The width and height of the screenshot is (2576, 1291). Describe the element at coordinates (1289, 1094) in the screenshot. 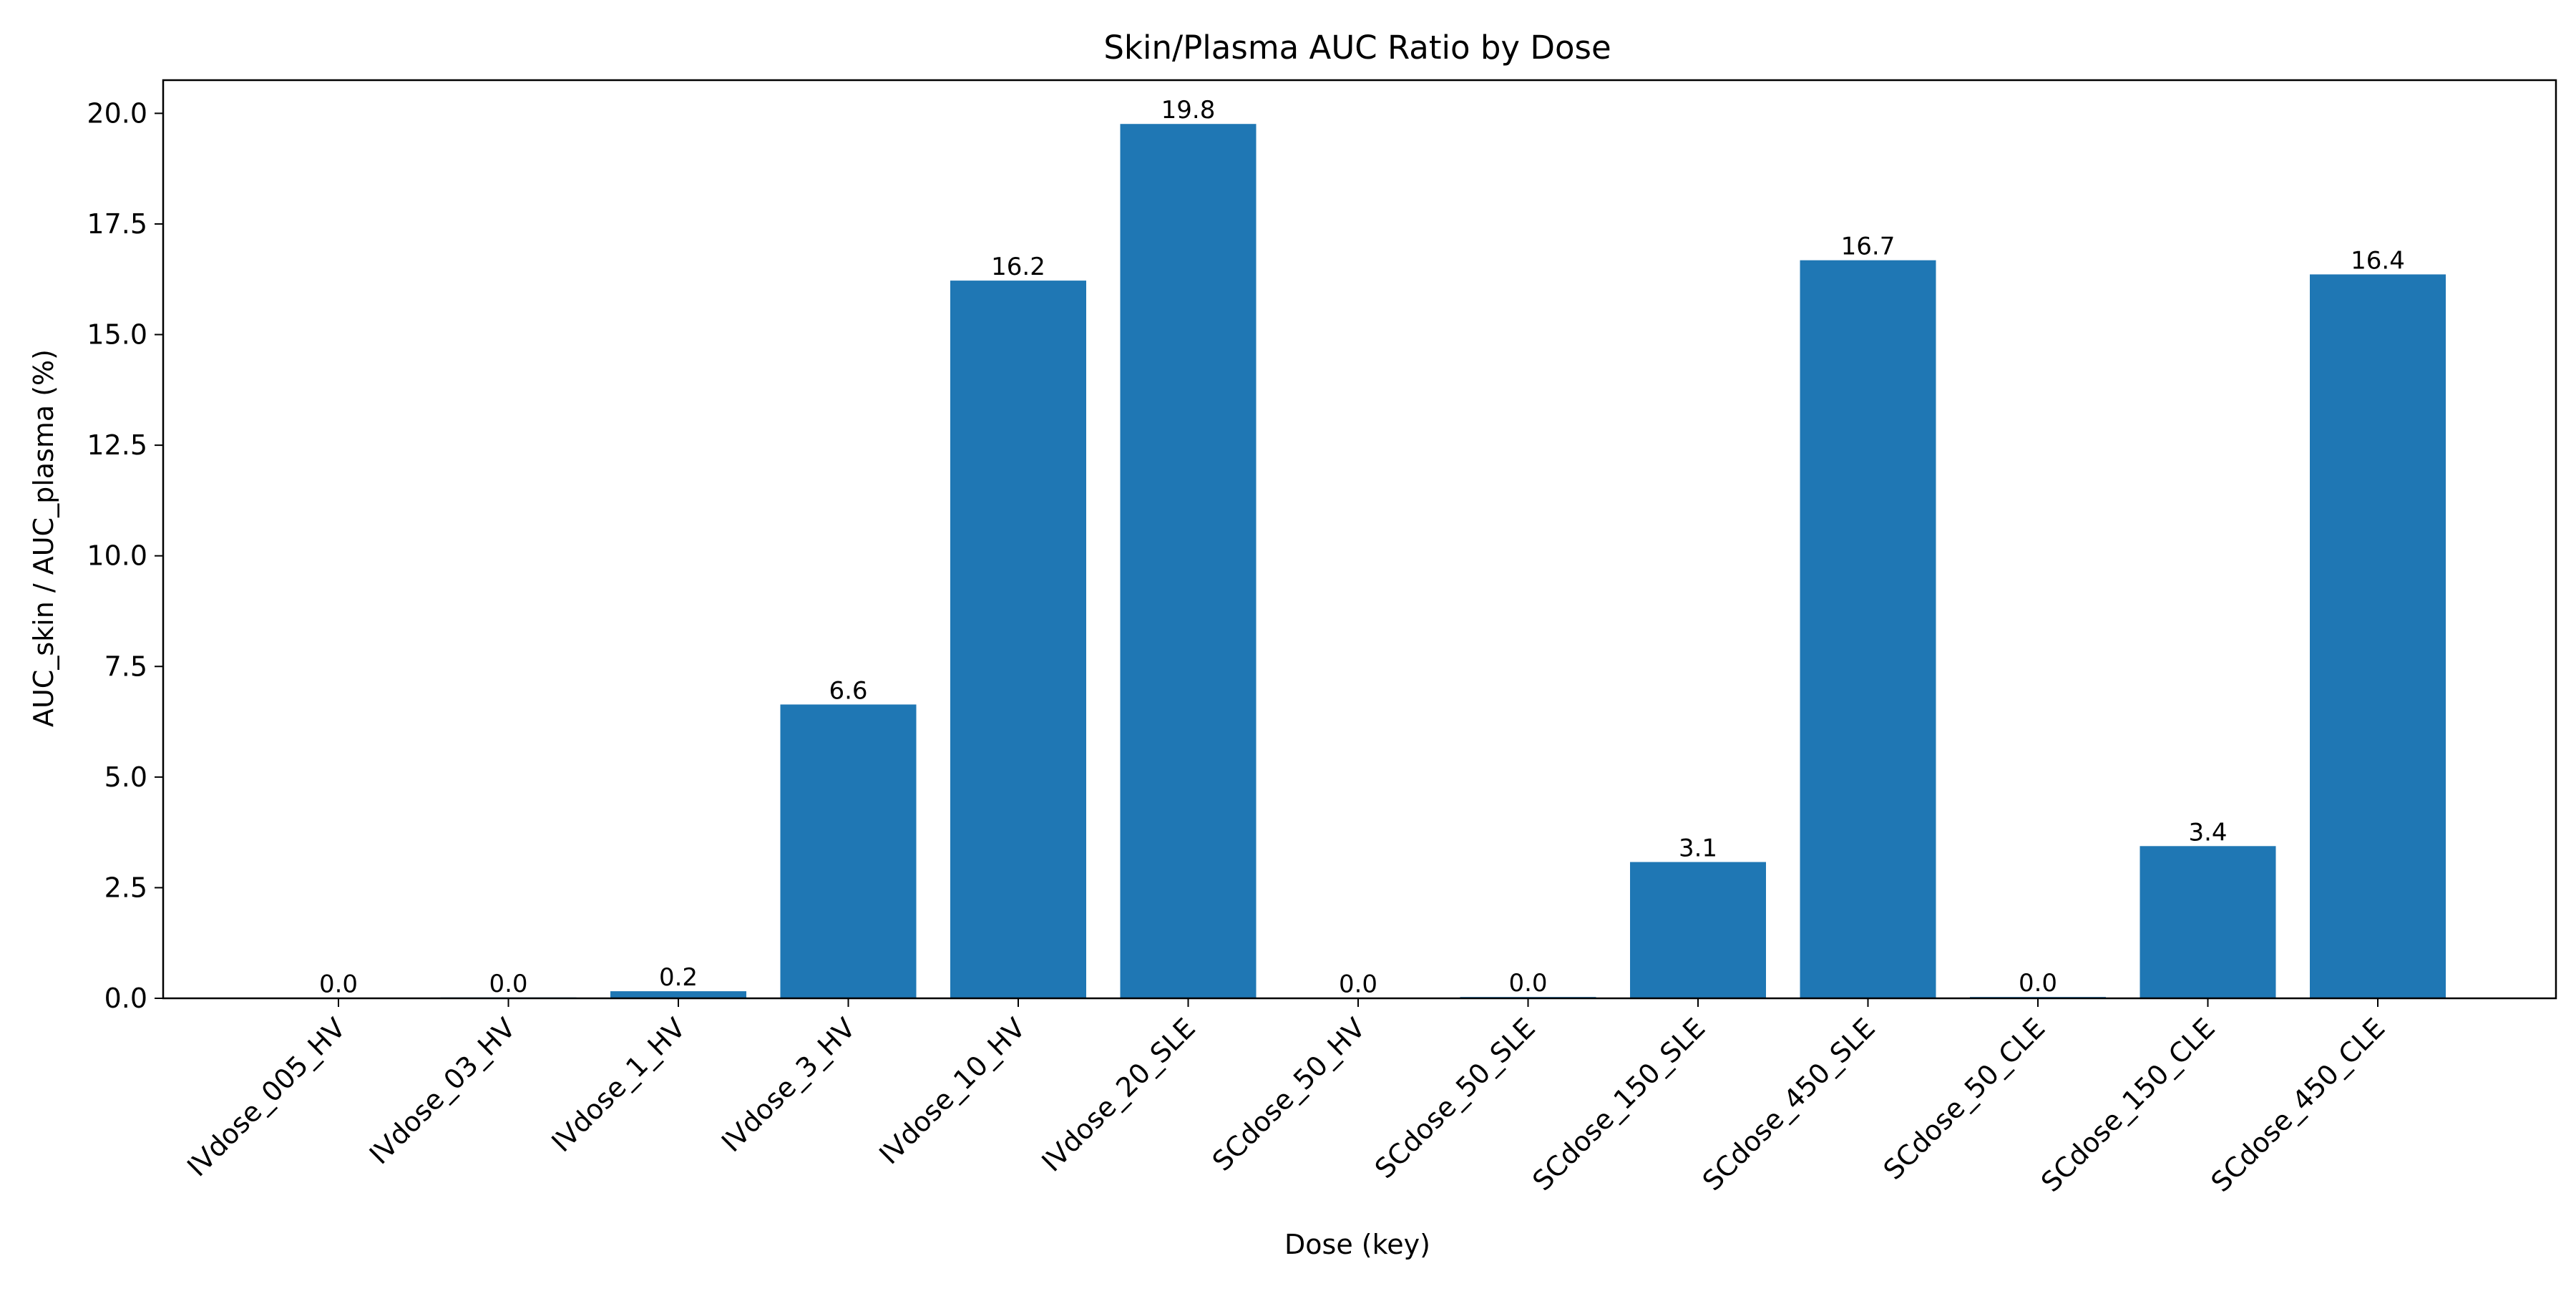

I see `x-tick-label: SCdose_50_HV` at that location.